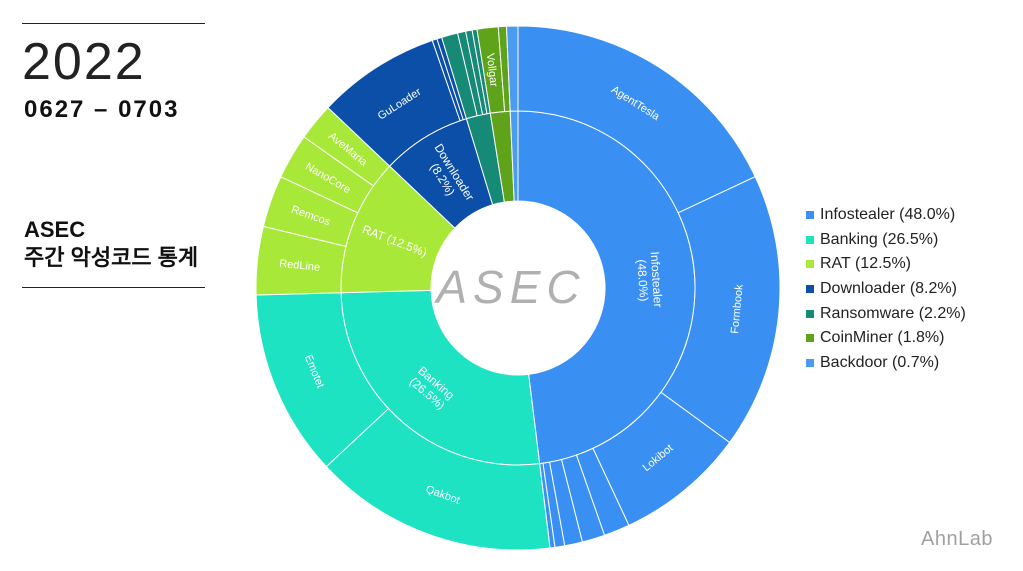 Image resolution: width=1023 pixels, height=571 pixels. What do you see at coordinates (111, 257) in the screenshot?
I see `report-title-line2: 주간 악성코드 통계` at bounding box center [111, 257].